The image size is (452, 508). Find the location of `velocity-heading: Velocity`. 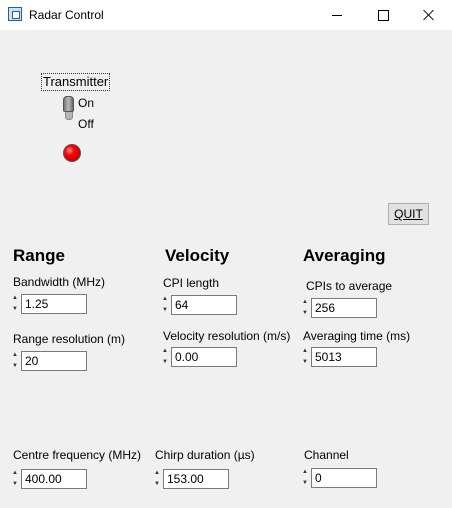

velocity-heading: Velocity is located at coordinates (197, 255).